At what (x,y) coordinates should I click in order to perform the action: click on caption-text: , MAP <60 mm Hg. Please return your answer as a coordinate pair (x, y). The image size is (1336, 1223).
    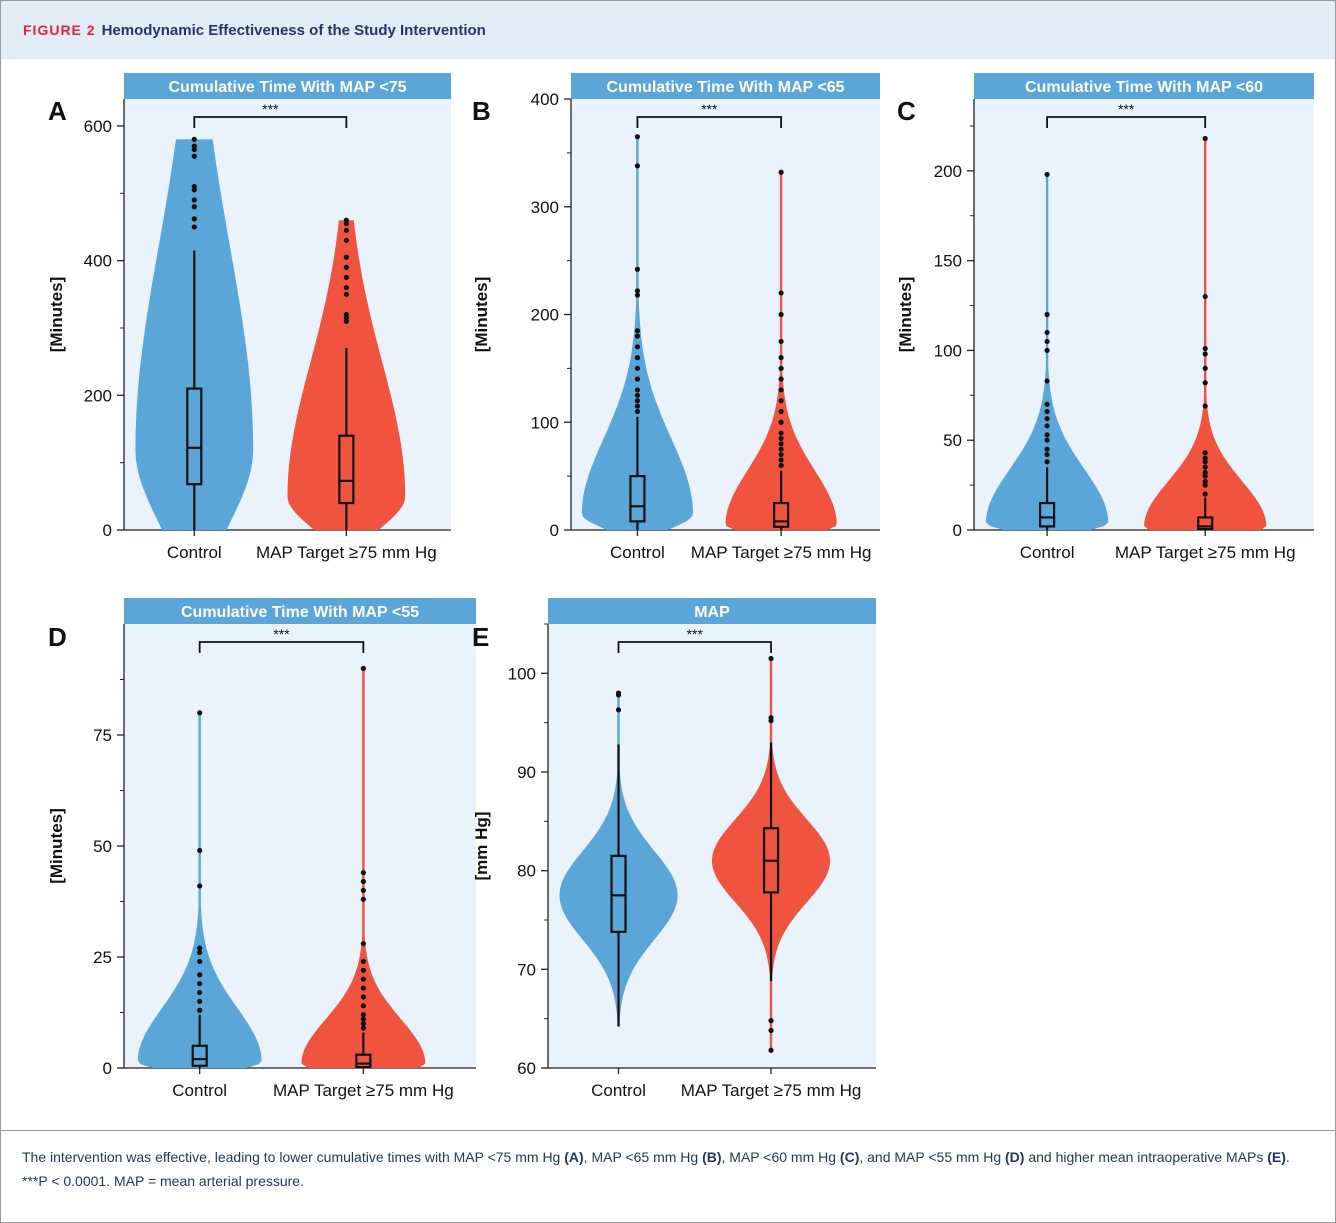
    Looking at the image, I should click on (780, 1157).